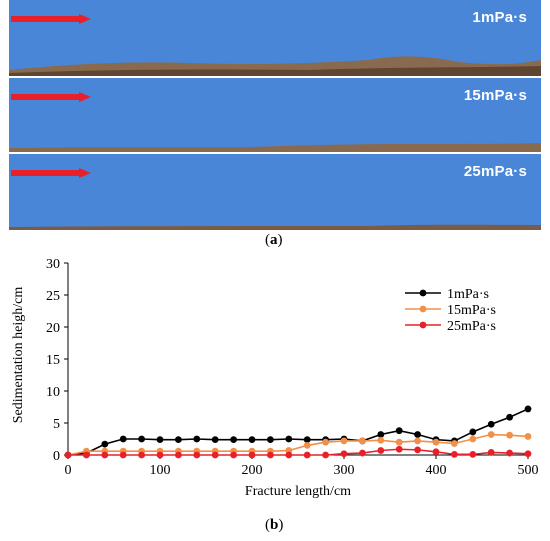 This screenshot has width=550, height=541. I want to click on x-tick-label: 300, so click(344, 470).